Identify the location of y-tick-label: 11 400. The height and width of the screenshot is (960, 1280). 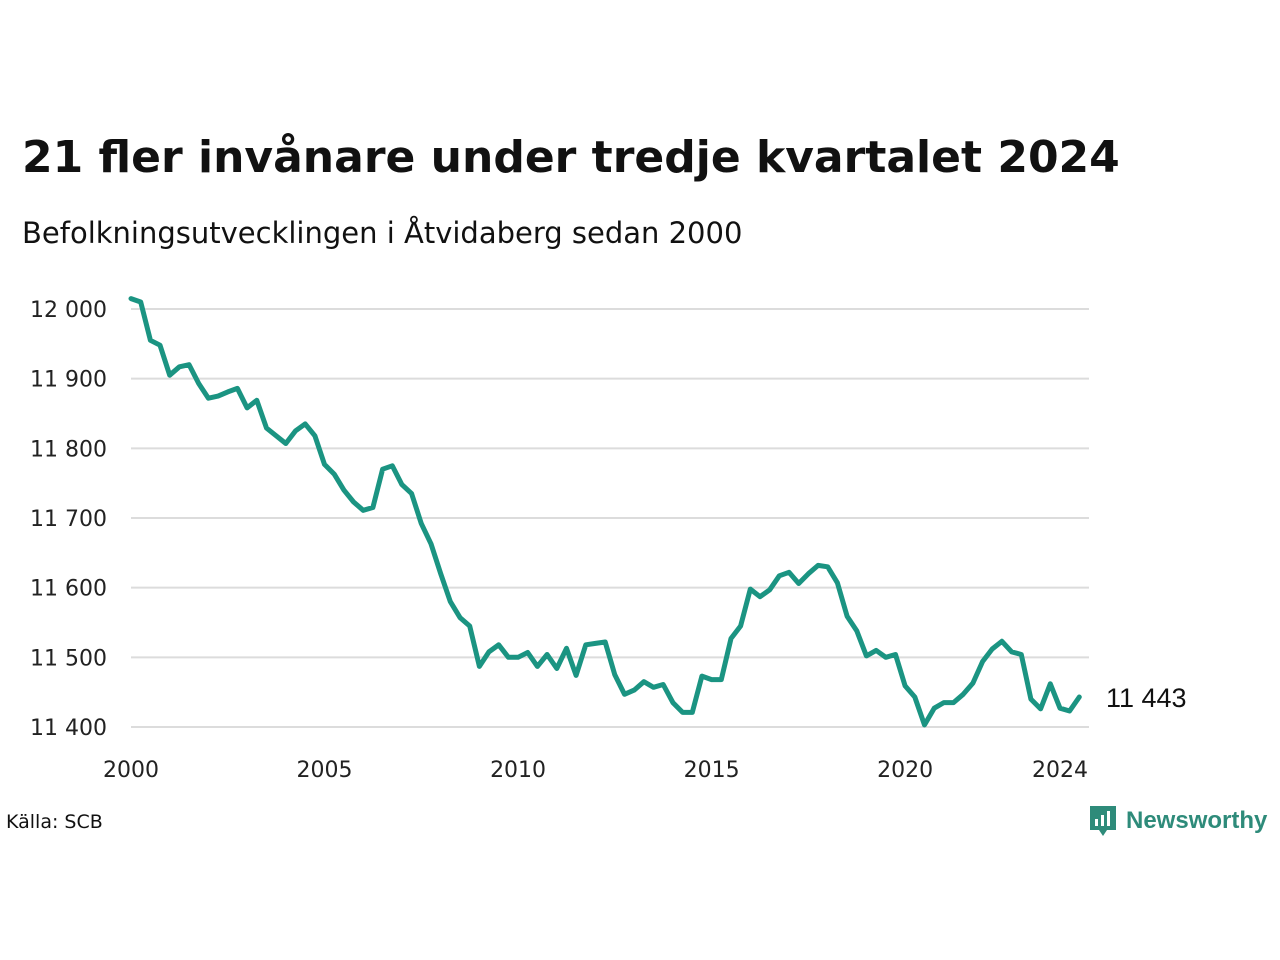
(68, 728).